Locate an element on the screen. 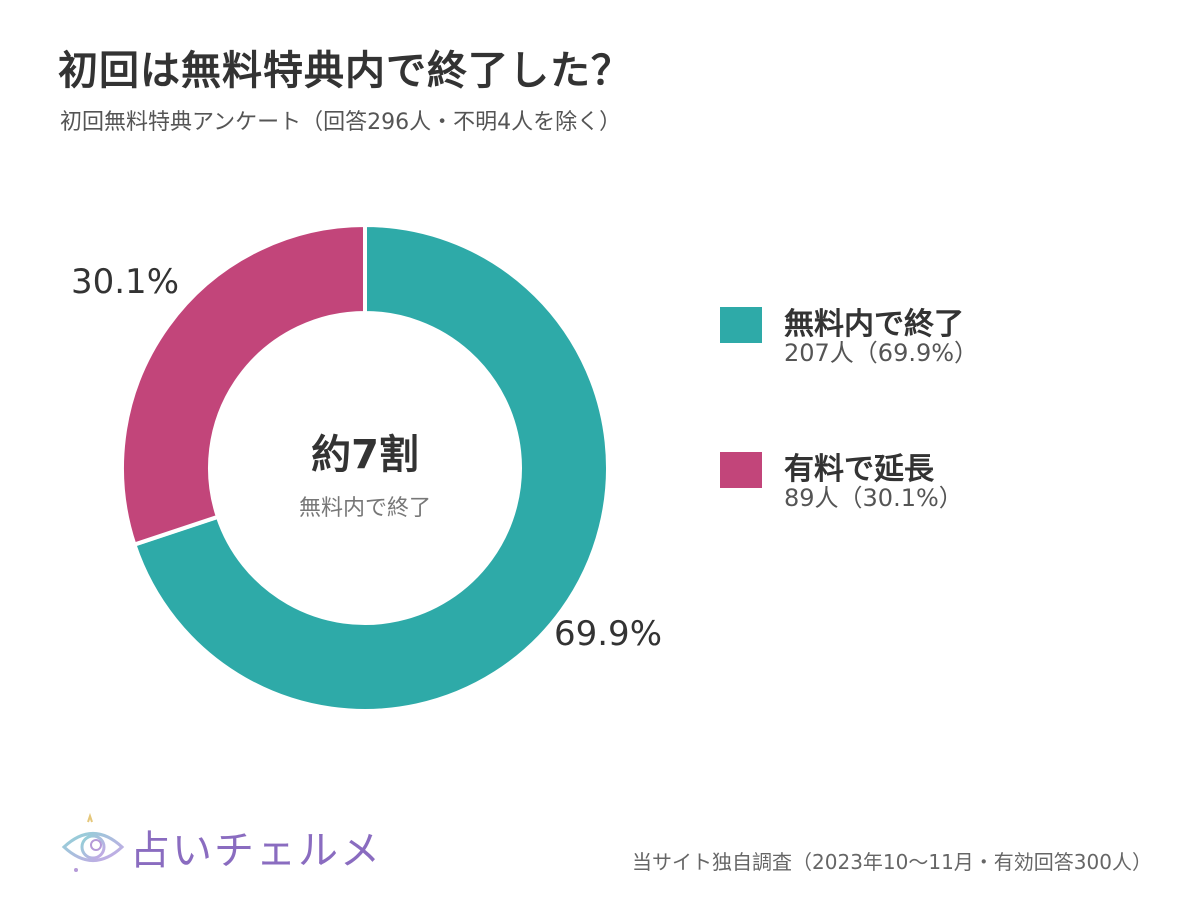  pct-label-1: 30.1% is located at coordinates (125, 282).